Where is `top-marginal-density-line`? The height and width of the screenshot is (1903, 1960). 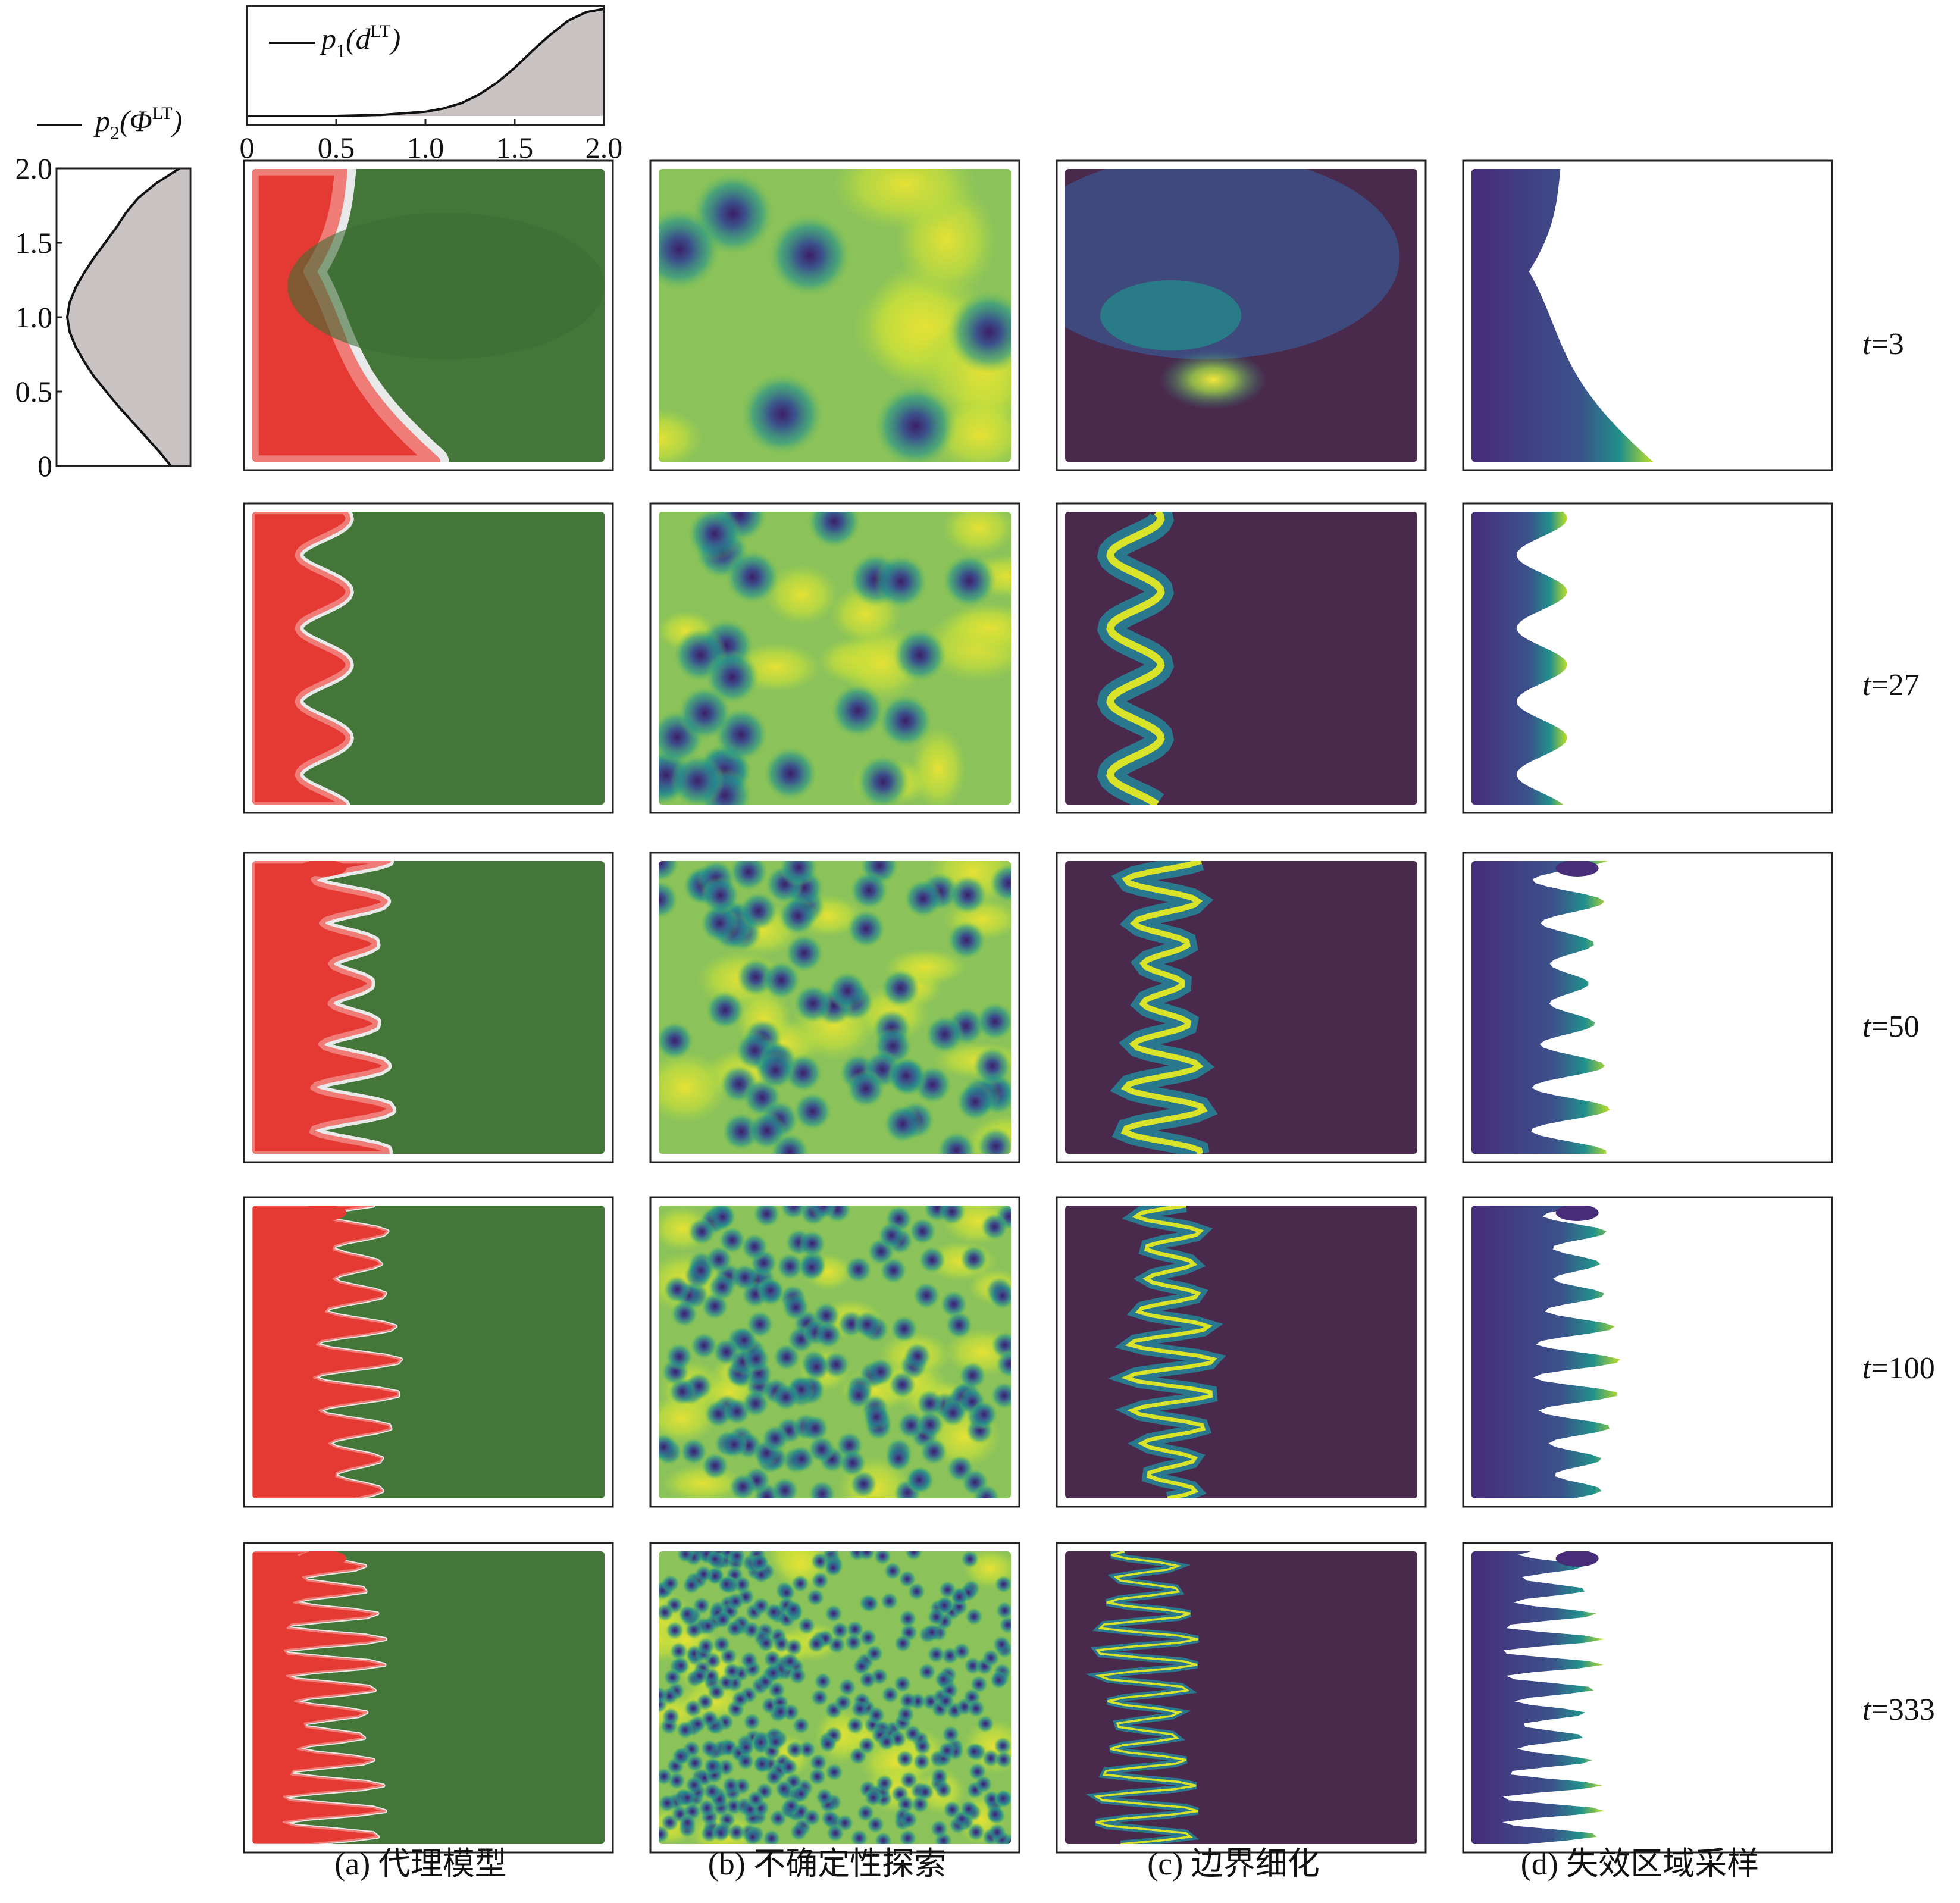
top-marginal-density-line is located at coordinates (426, 62).